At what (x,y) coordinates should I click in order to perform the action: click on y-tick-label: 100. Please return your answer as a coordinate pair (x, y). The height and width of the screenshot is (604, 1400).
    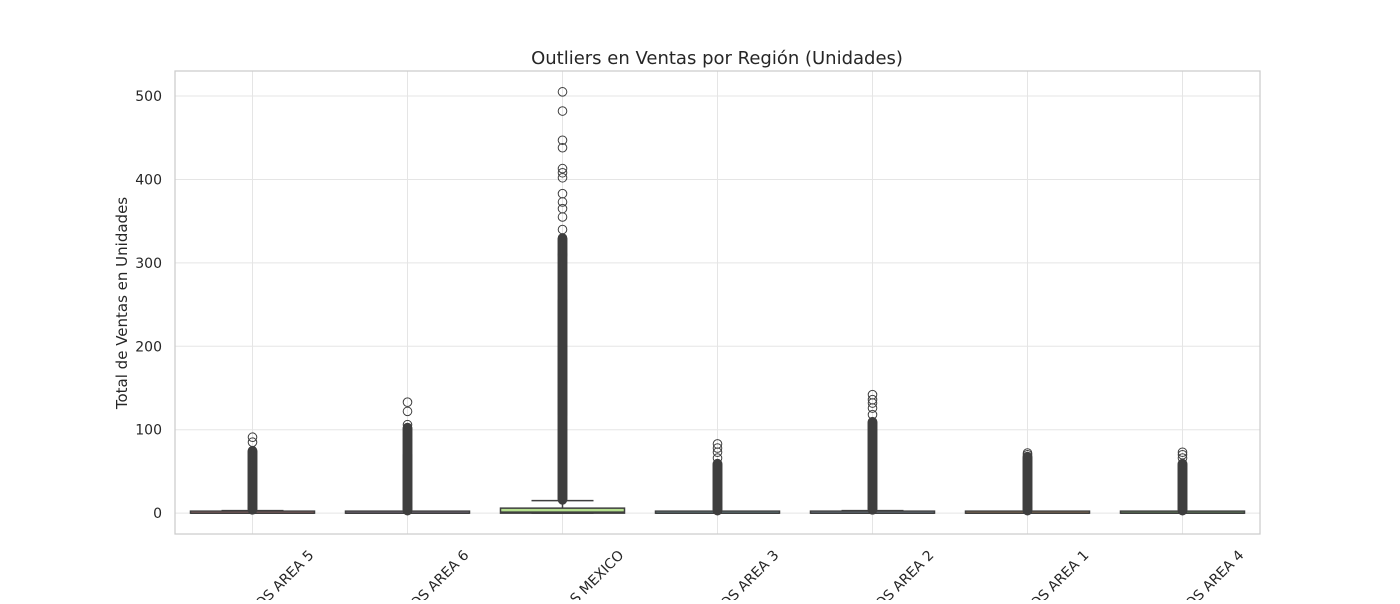
    Looking at the image, I should click on (148, 431).